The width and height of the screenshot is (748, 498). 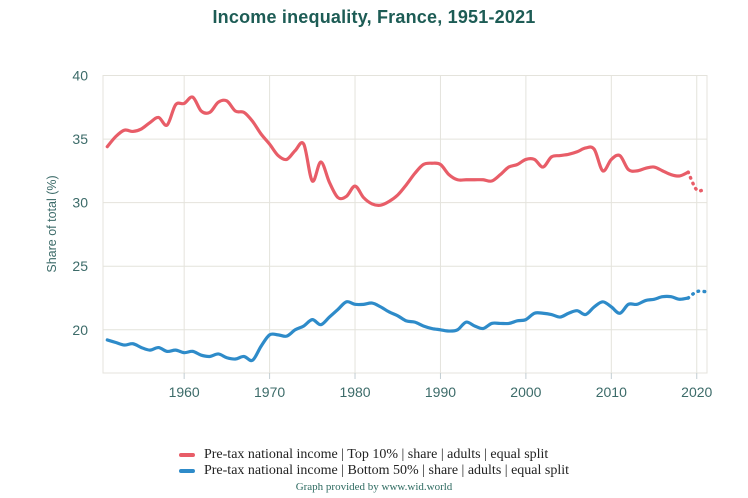 What do you see at coordinates (374, 17) in the screenshot?
I see `chart-title: Income inequality, France, 1951-2021` at bounding box center [374, 17].